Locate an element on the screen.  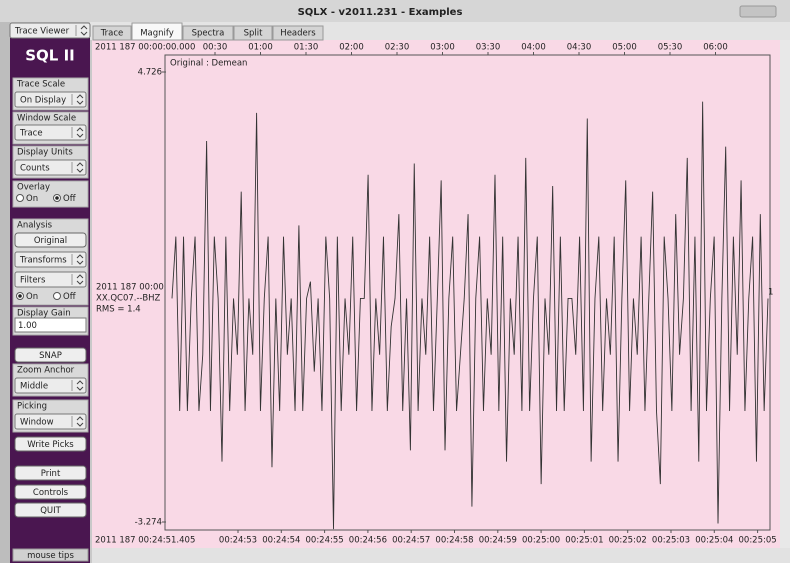
window-controls is located at coordinates (758, 11).